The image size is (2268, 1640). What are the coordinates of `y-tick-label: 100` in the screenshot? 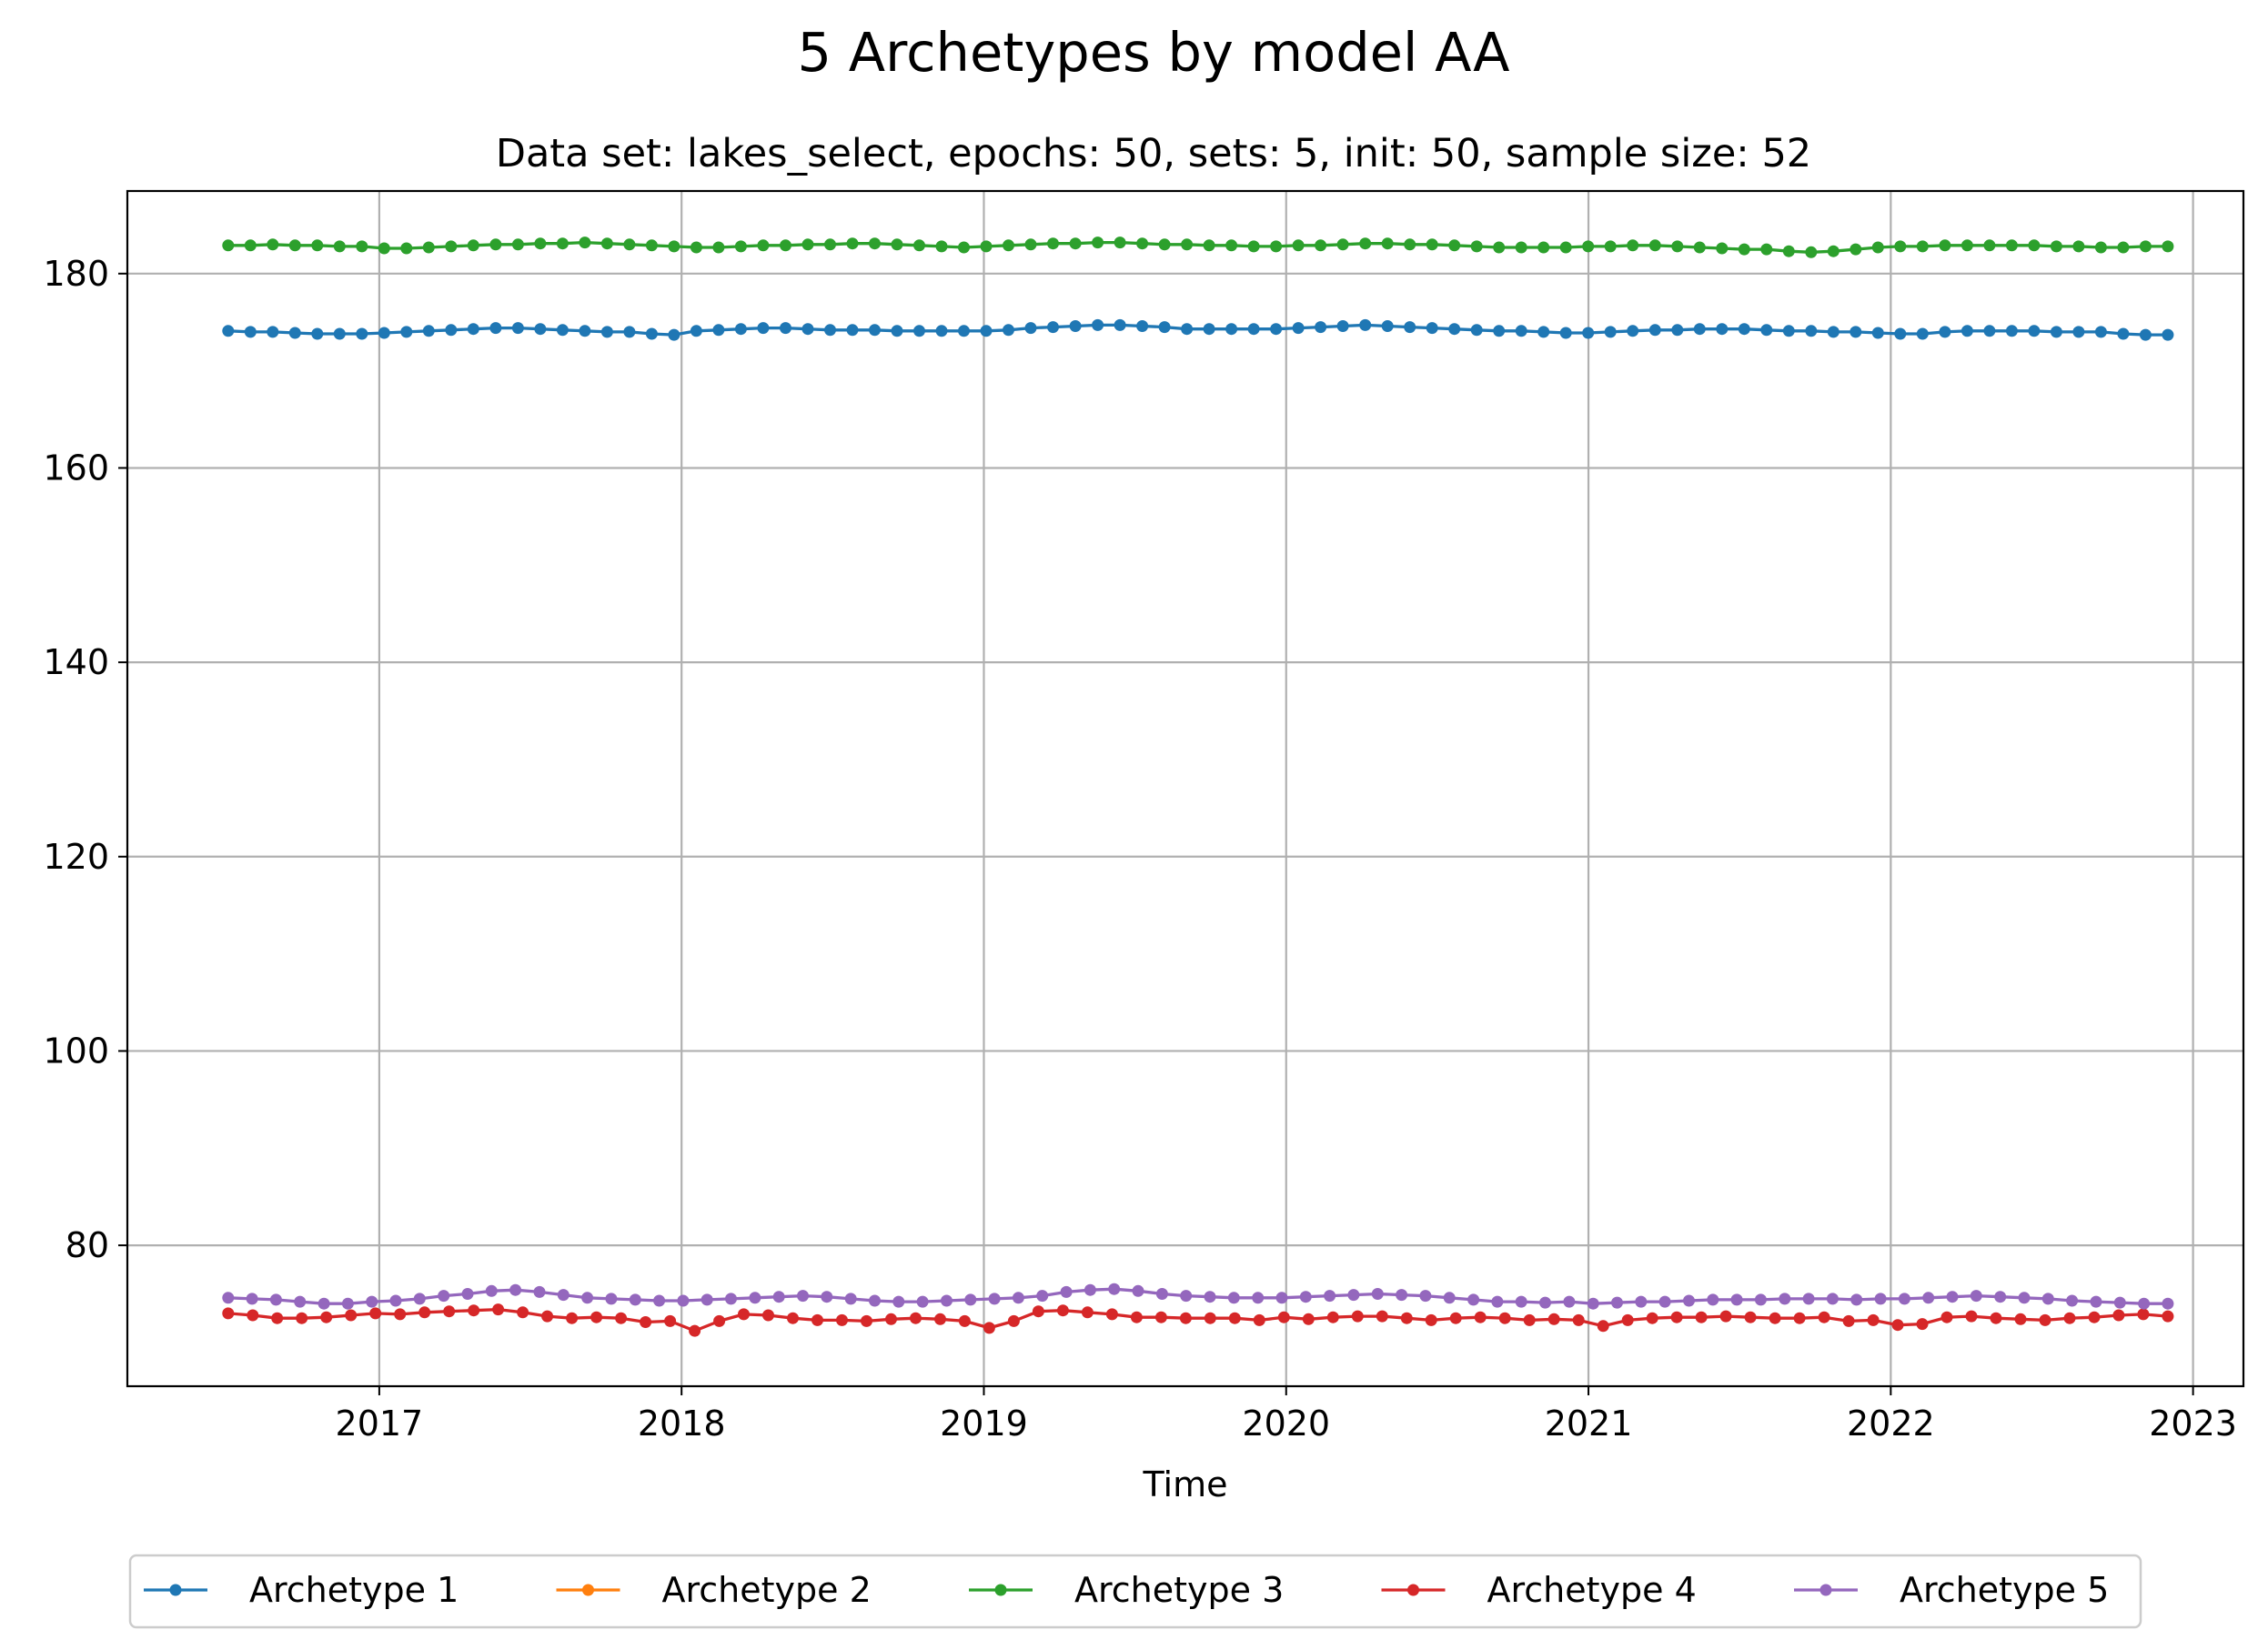 It's located at (76, 1051).